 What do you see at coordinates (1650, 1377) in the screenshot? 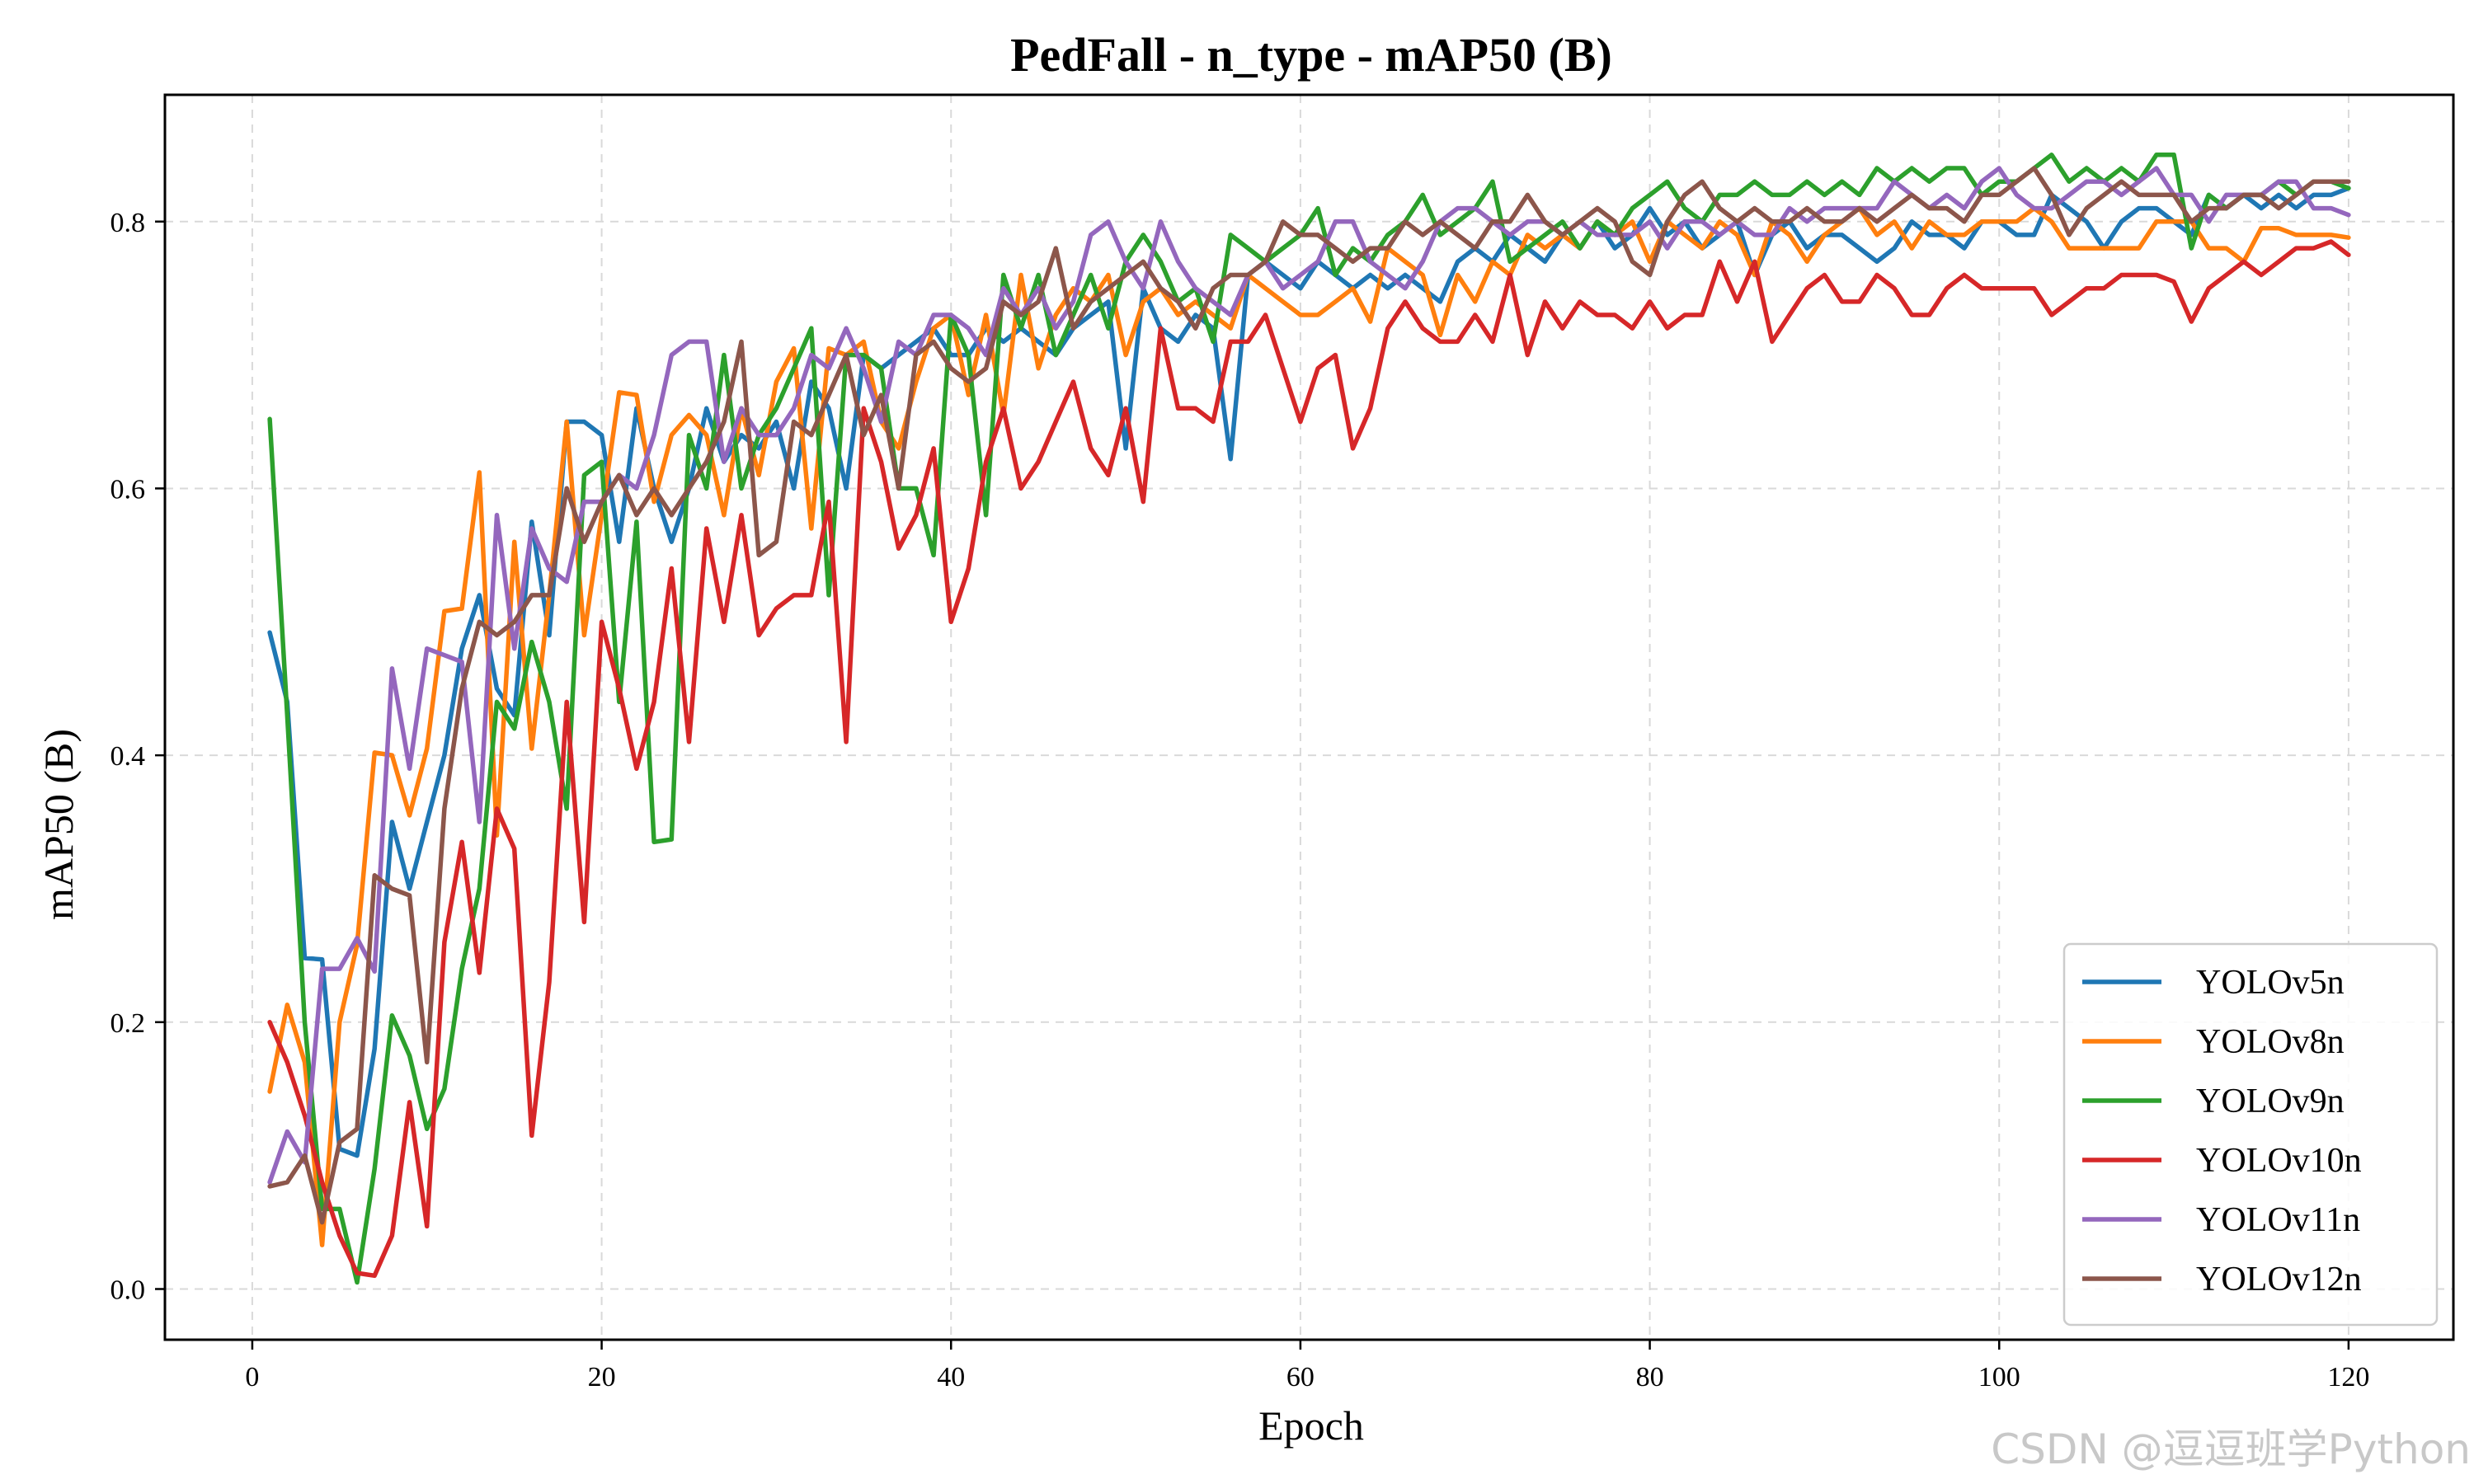
I see `x-tick-label: 80` at bounding box center [1650, 1377].